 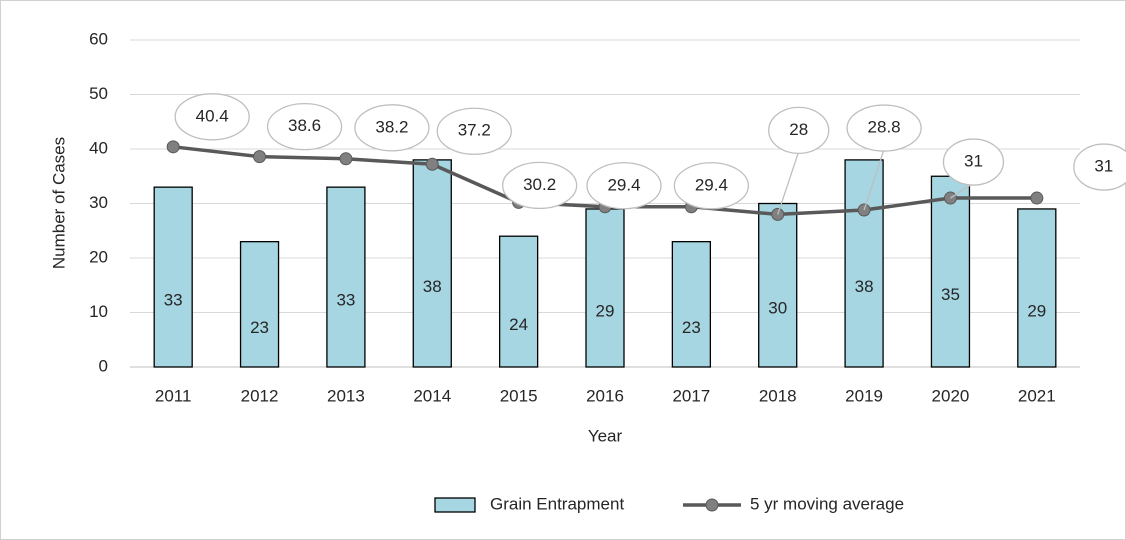 I want to click on x-tick-label: 2020, so click(x=951, y=395).